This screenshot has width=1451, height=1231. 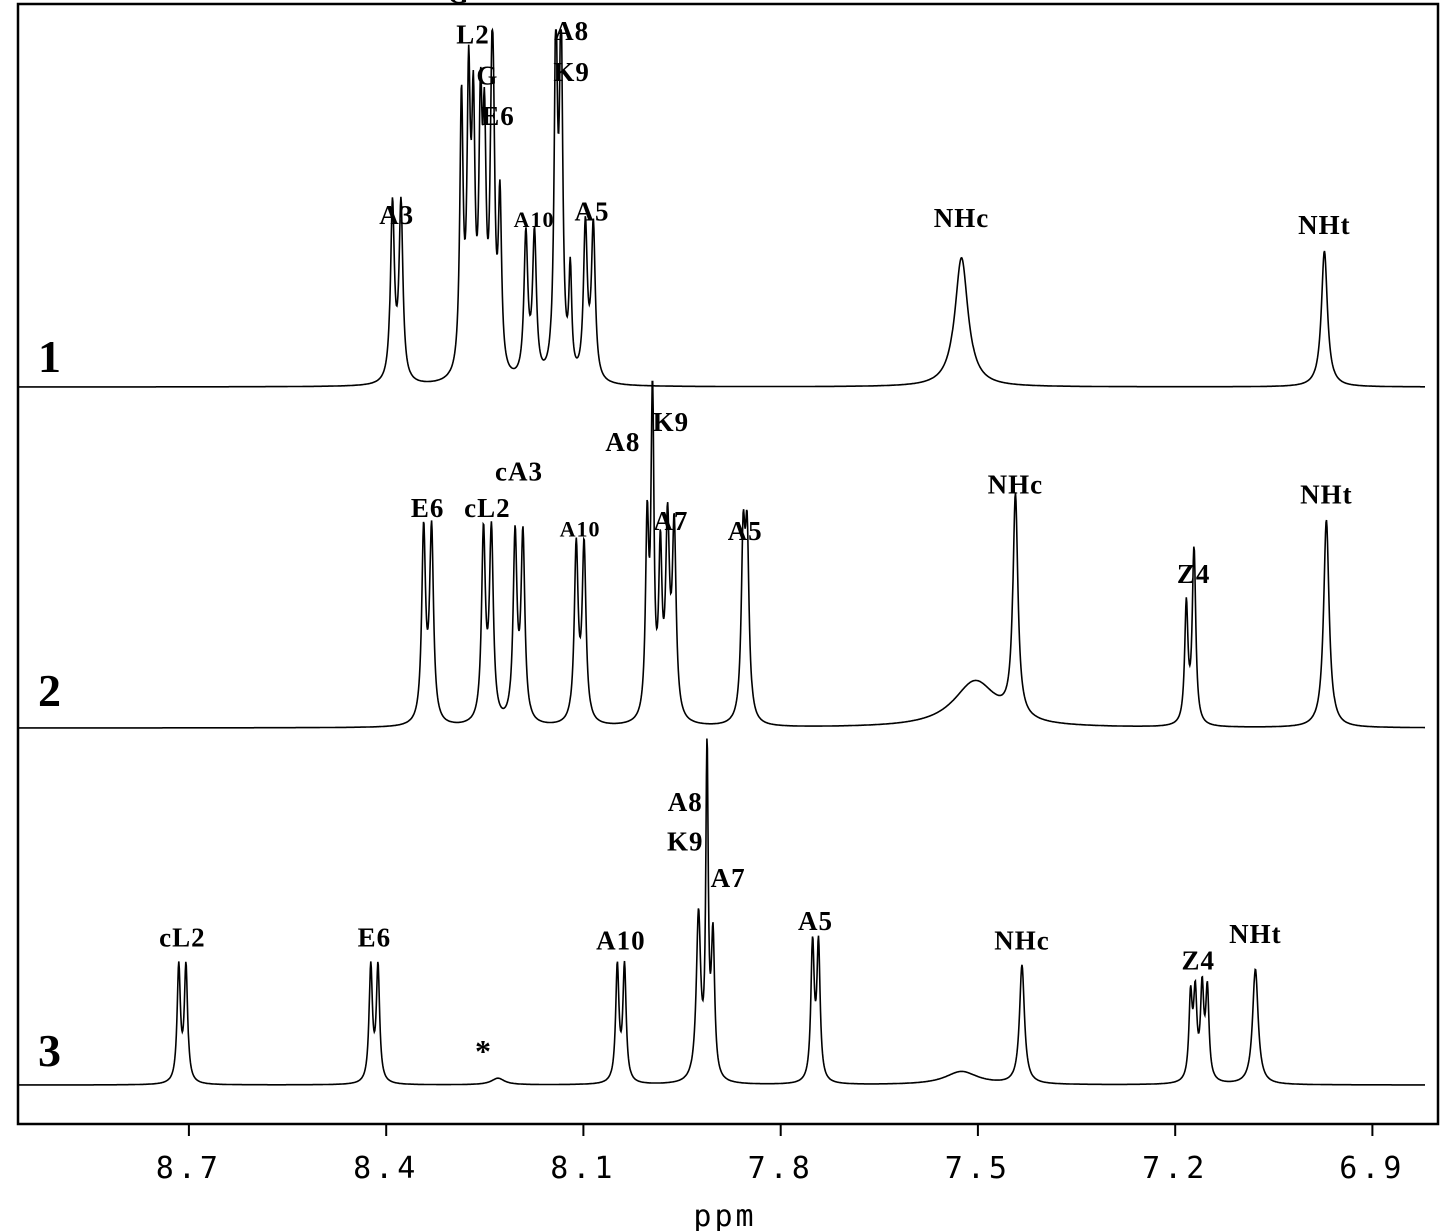 I want to click on peak-label-1-5: A10, so click(x=534, y=219).